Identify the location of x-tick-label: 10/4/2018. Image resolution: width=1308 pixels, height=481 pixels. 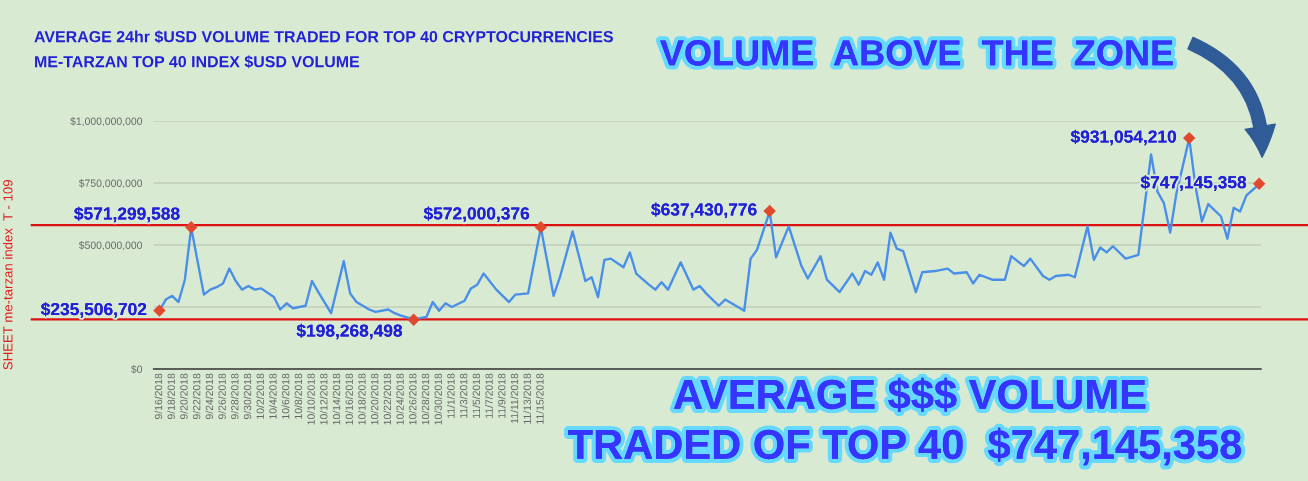
(272, 396).